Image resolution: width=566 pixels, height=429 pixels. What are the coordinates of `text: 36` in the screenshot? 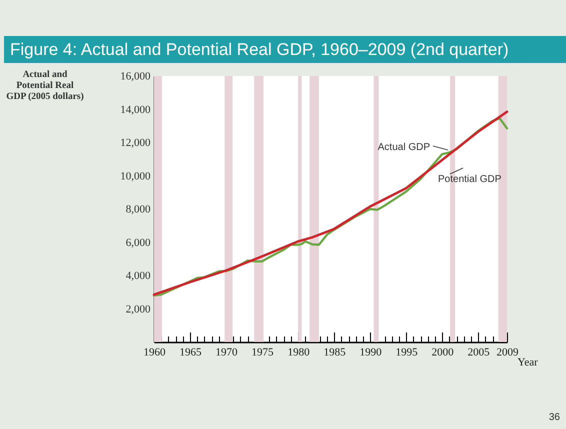 It's located at (554, 417).